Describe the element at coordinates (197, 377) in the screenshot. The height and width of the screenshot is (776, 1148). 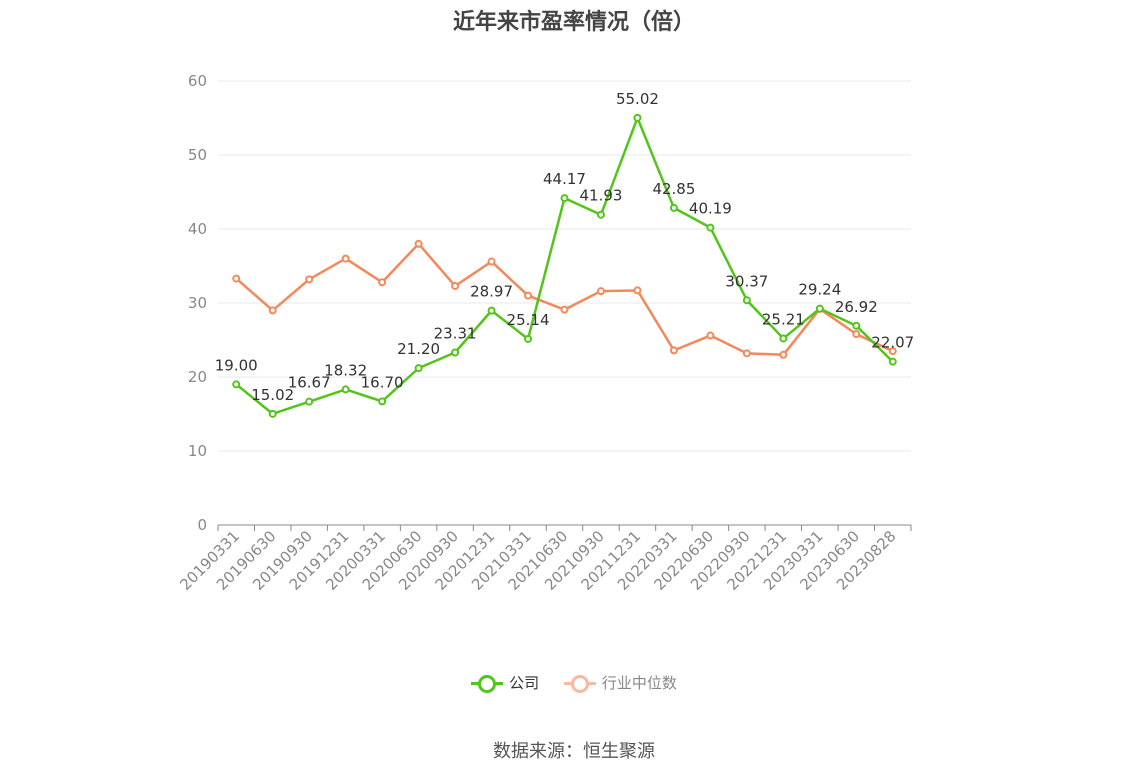
I see `y-tick-label: 20` at that location.